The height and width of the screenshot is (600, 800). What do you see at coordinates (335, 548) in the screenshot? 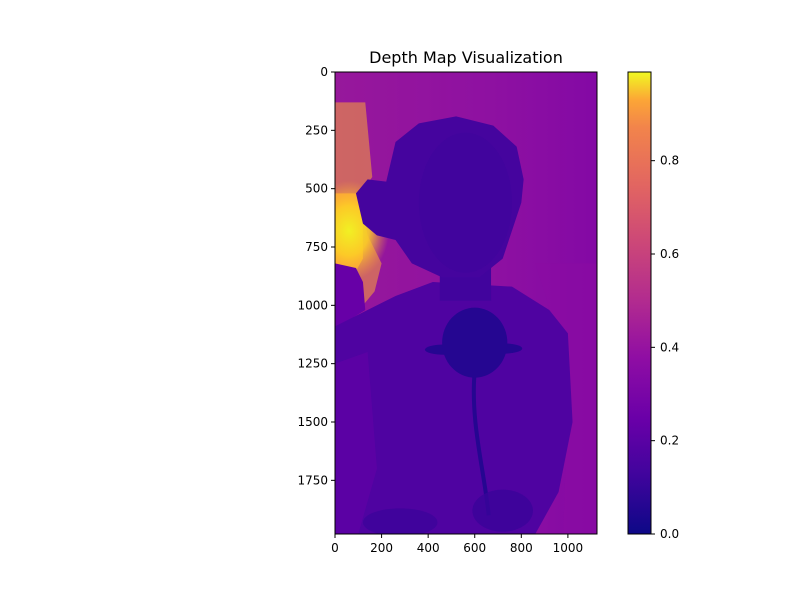
I see `x-tick-label: 0` at bounding box center [335, 548].